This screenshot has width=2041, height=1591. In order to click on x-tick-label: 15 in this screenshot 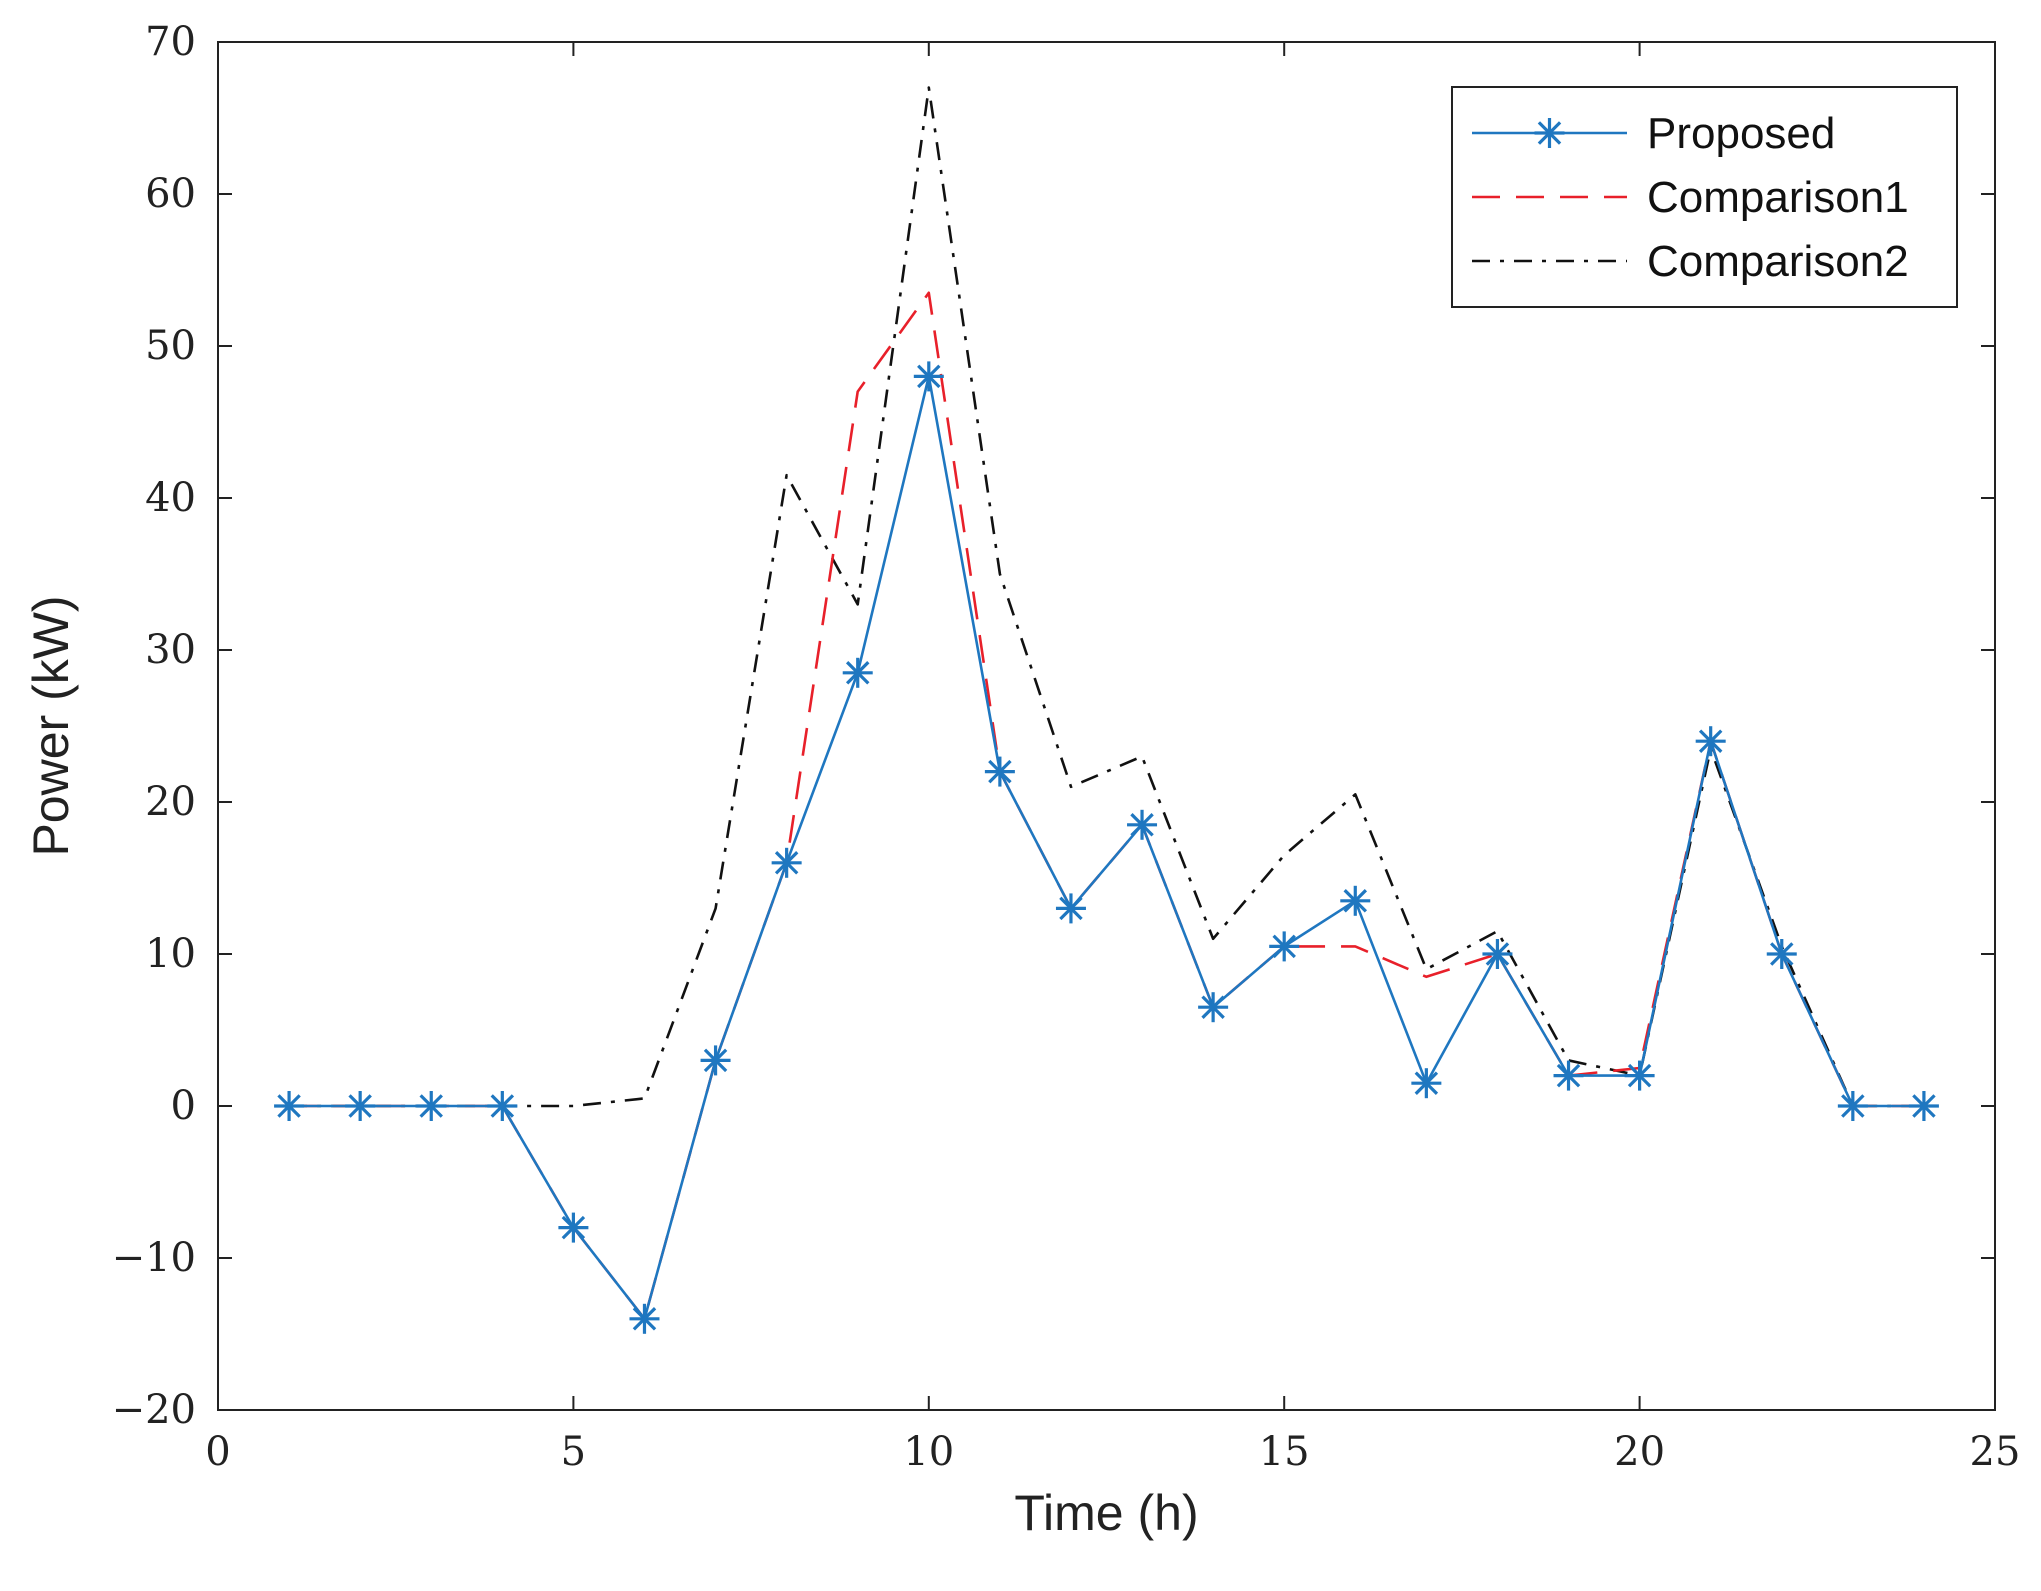, I will do `click(1284, 1452)`.